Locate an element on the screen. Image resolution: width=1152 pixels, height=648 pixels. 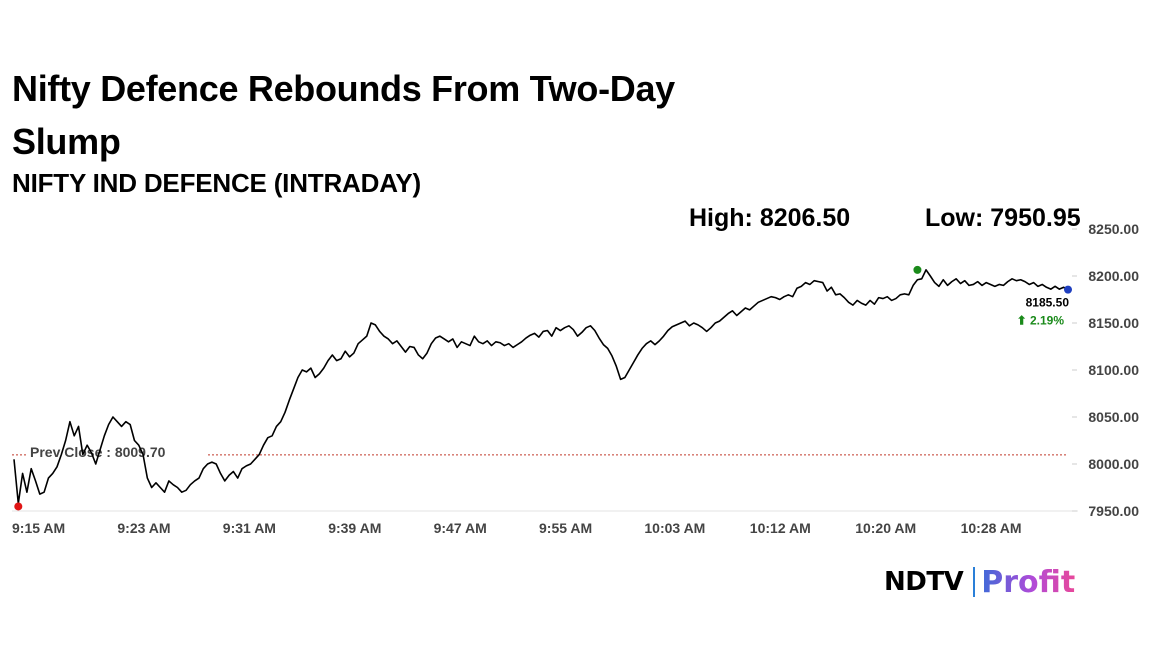
y-tick-label: 8250.00 is located at coordinates (1113, 229).